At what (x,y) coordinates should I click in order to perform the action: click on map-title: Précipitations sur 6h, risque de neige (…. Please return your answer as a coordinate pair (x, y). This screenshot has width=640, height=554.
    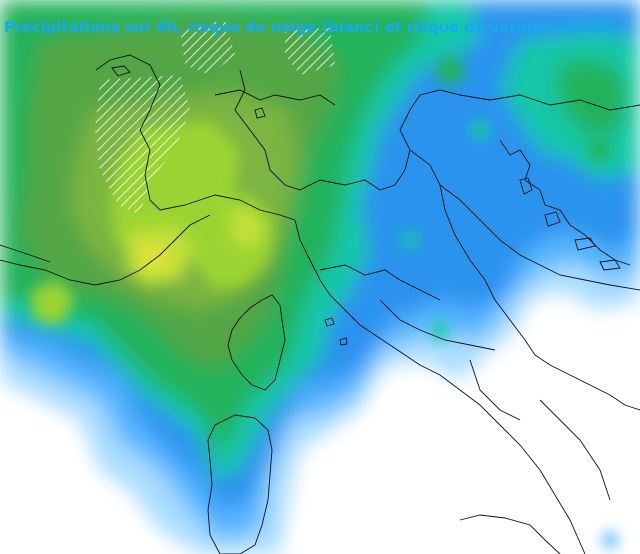
    Looking at the image, I should click on (310, 27).